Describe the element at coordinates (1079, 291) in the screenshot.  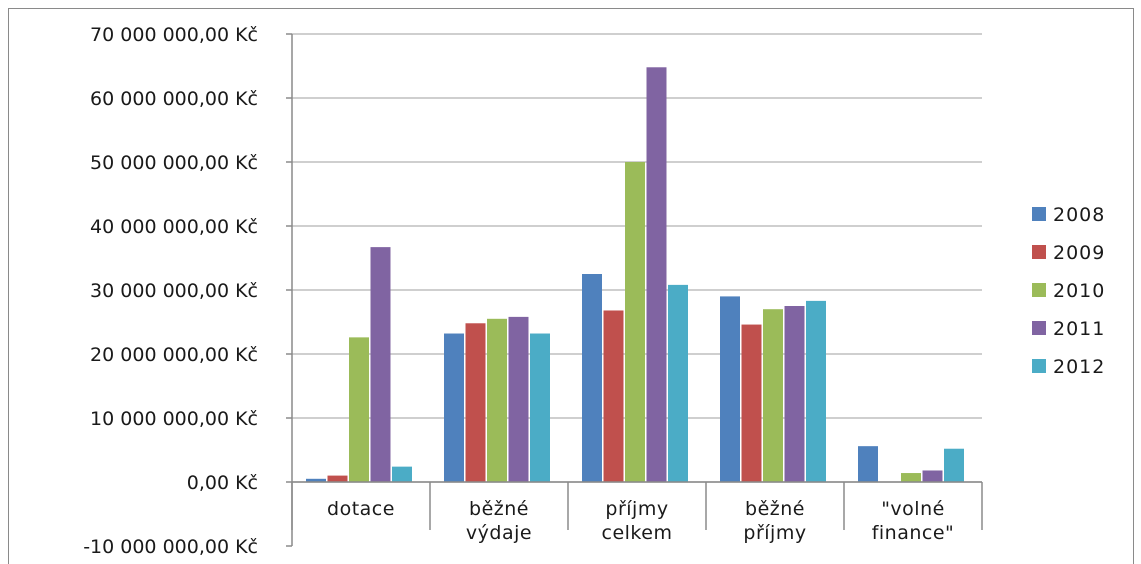
I see `legend-label: 2010` at that location.